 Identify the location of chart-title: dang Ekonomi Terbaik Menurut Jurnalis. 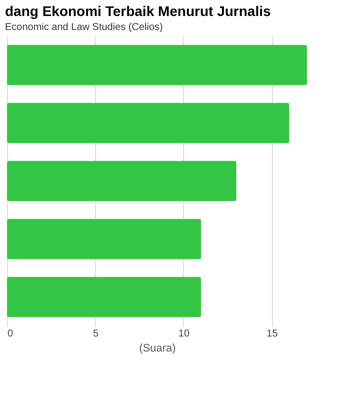
(138, 11).